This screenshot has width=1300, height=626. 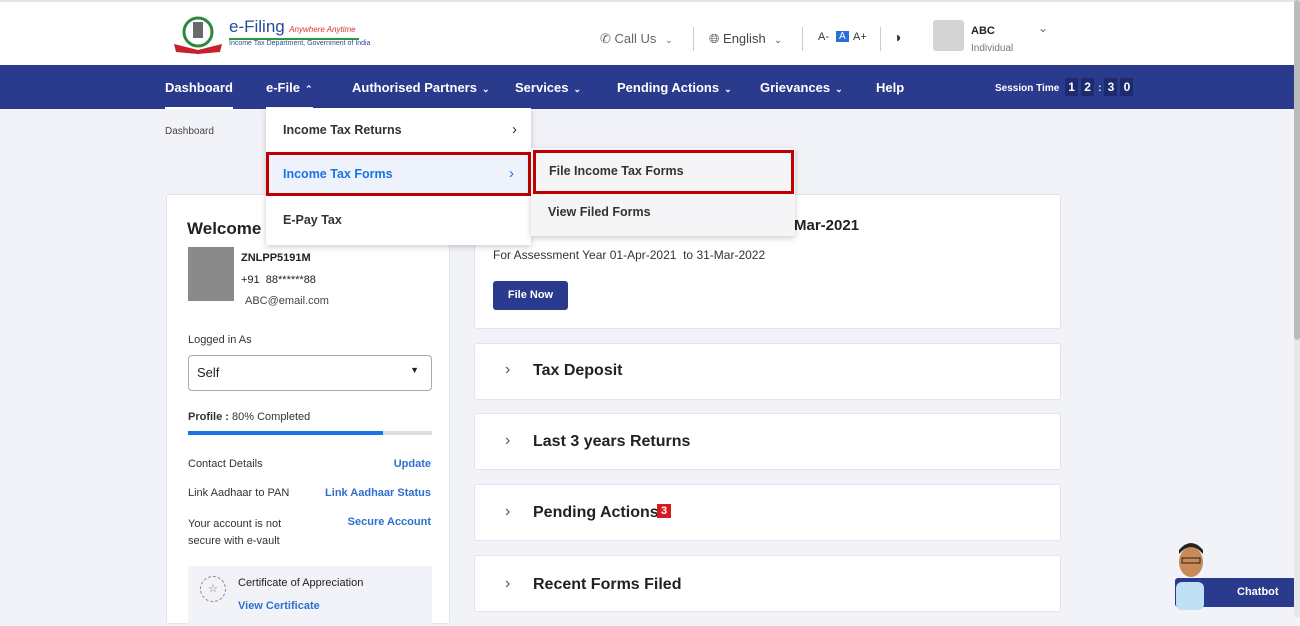 I want to click on phone-number: +91 88******88, so click(x=278, y=280).